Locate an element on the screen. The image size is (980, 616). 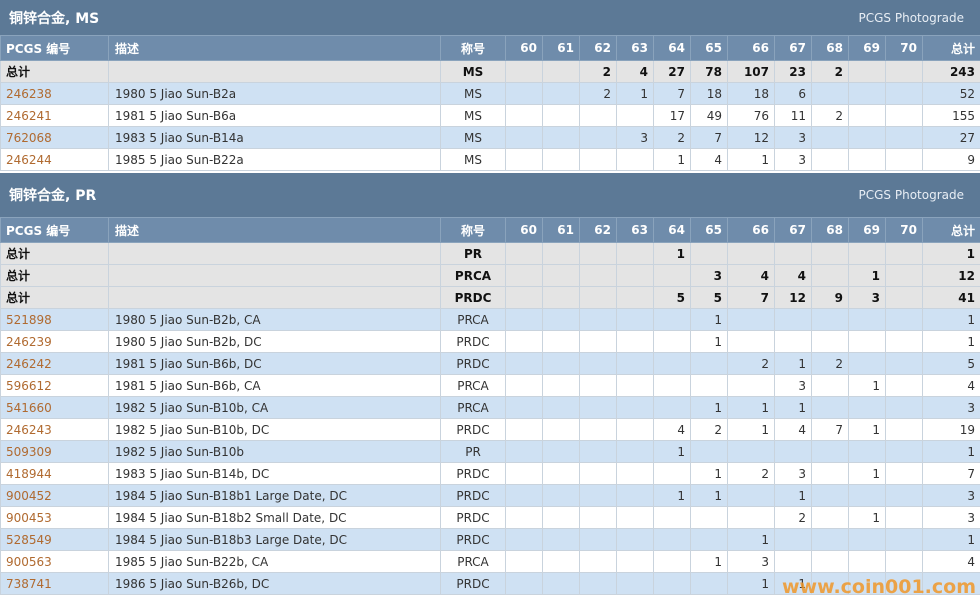
cert-link: 528549 is located at coordinates (29, 539).